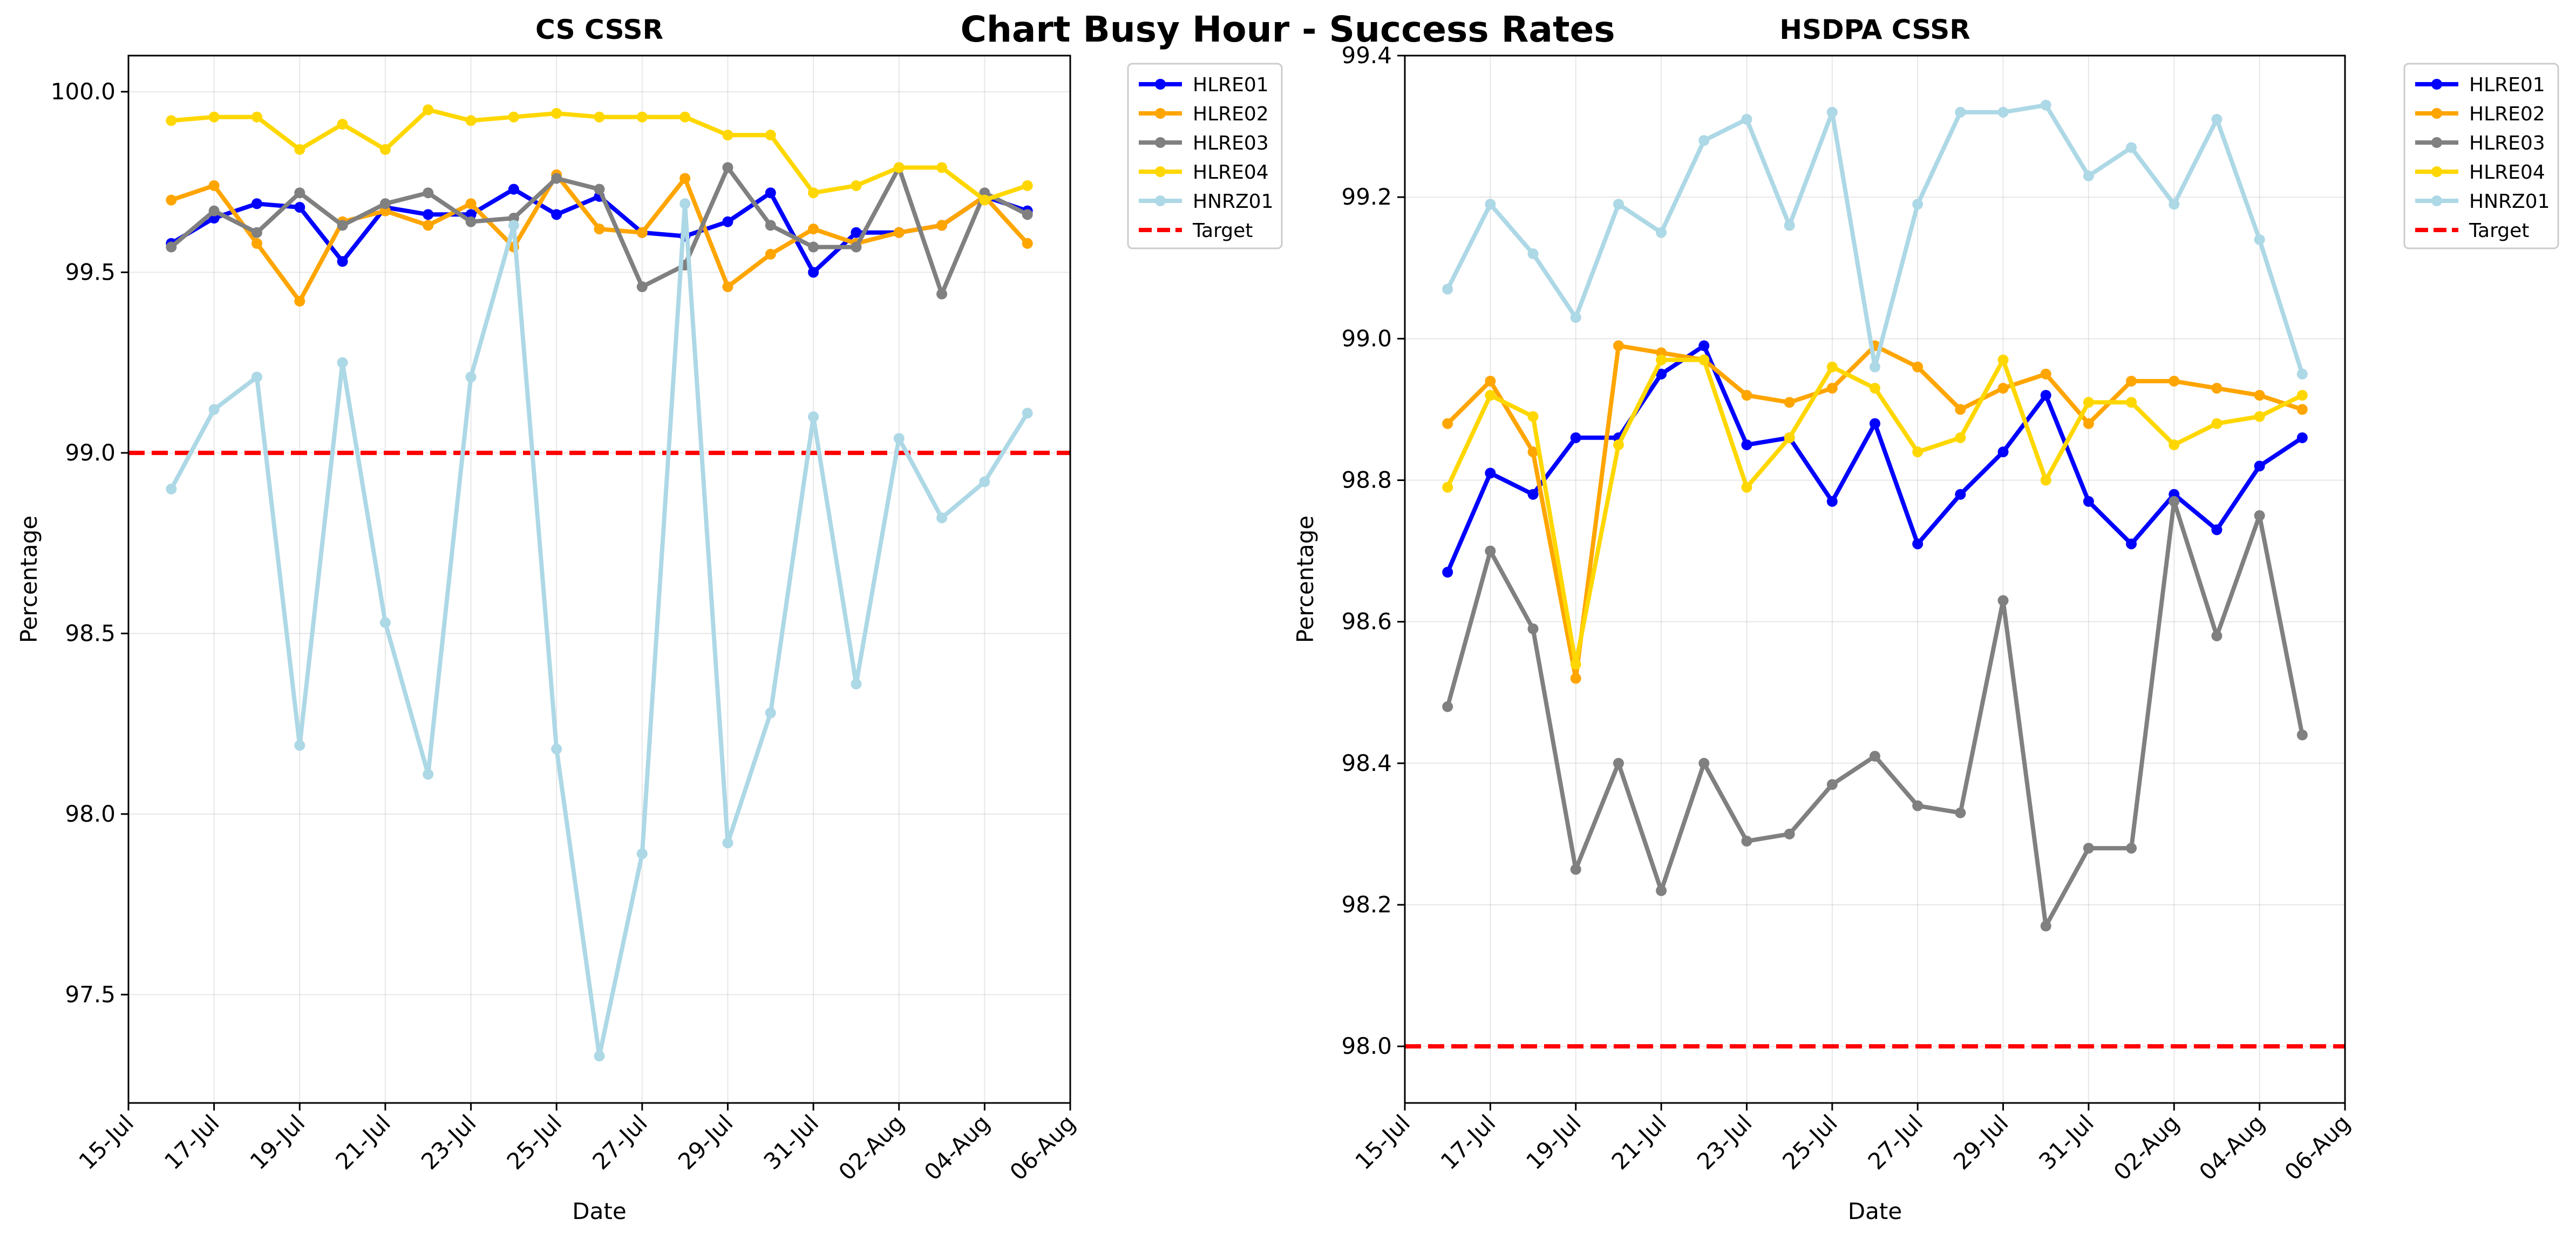 The height and width of the screenshot is (1239, 2576). Describe the element at coordinates (1305, 579) in the screenshot. I see `hsdpa-y-axis-label: Percentage` at that location.